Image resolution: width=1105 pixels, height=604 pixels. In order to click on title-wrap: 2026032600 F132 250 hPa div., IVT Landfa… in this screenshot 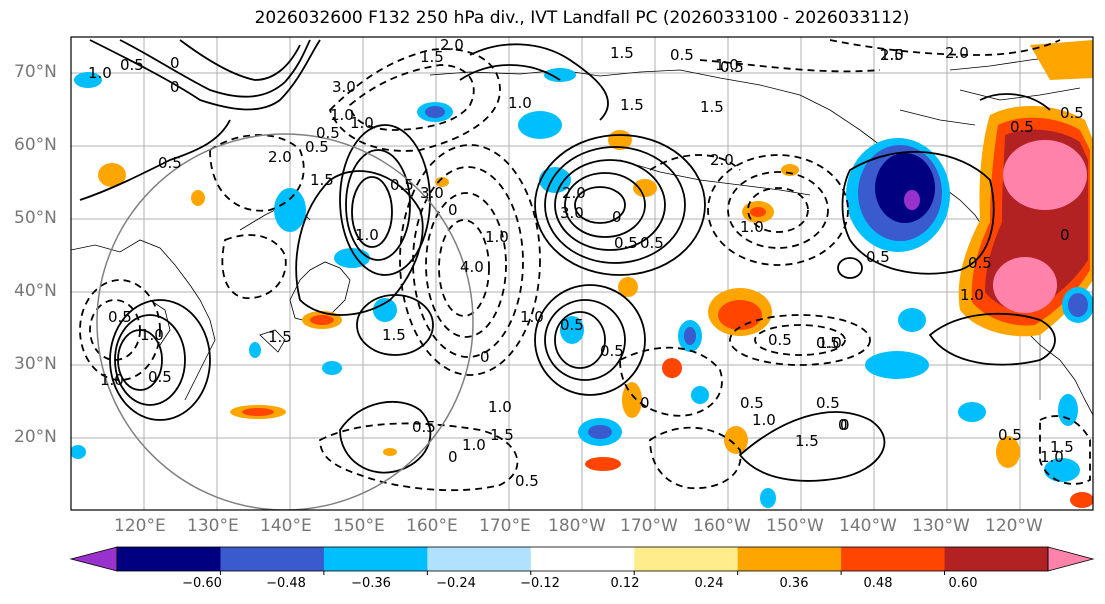, I will do `click(552, 18)`.